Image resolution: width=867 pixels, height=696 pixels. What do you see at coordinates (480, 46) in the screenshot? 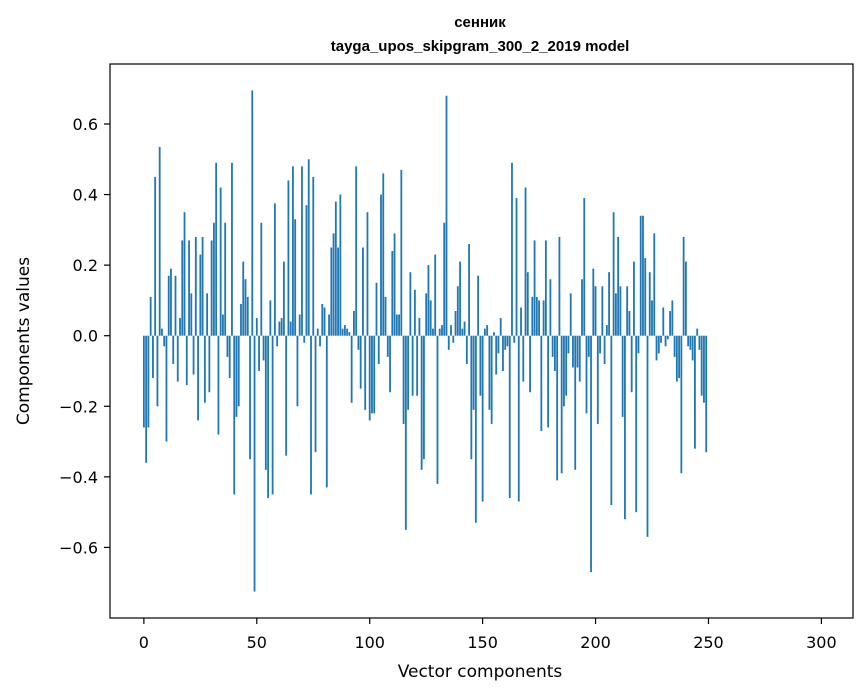
I see `chart-subtitle: tayga_upos_skipgram_300_2_2019 model` at bounding box center [480, 46].